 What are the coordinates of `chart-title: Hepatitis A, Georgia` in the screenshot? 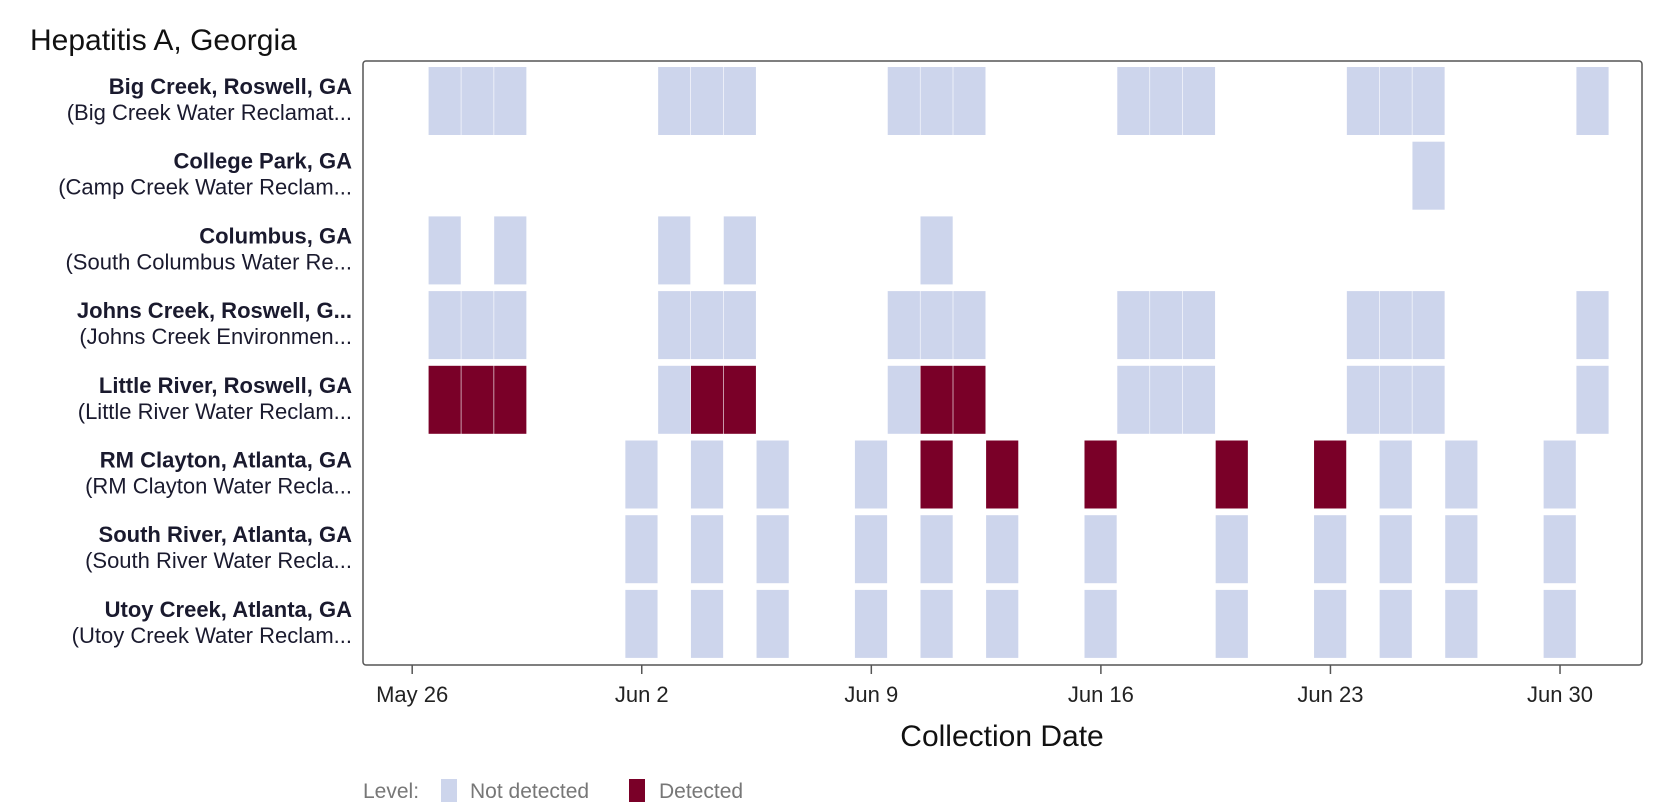 It's located at (163, 40).